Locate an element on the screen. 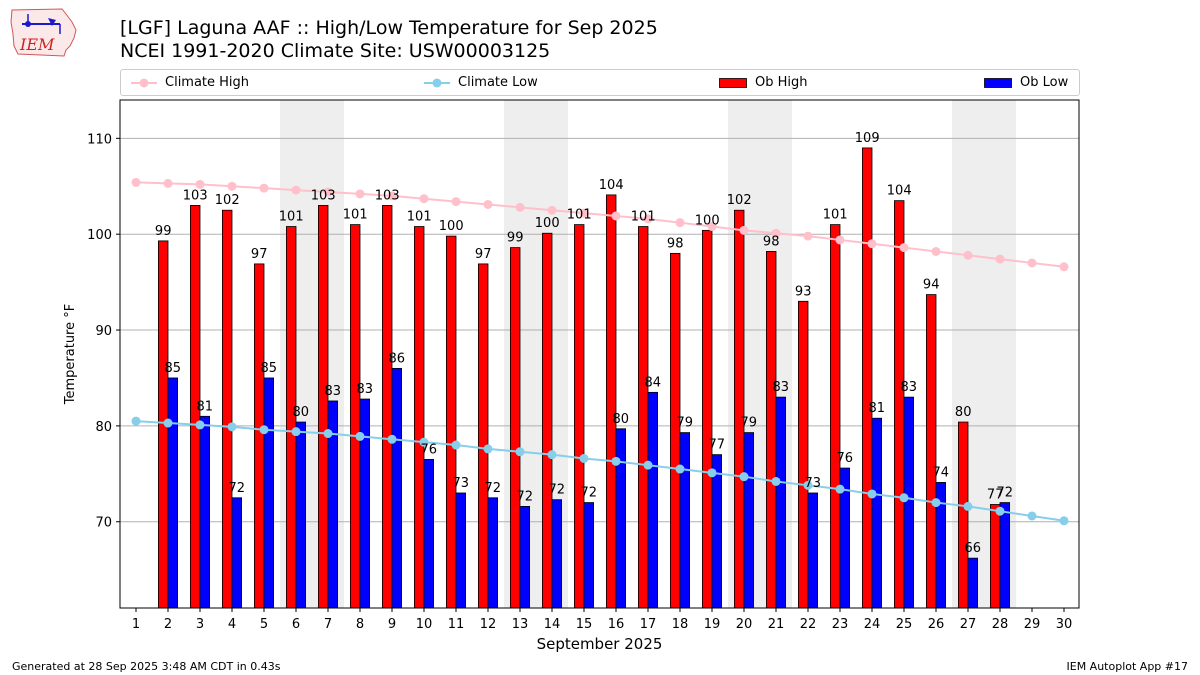 This screenshot has height=675, width=1200. ob-high-label-4: 102 is located at coordinates (227, 200).